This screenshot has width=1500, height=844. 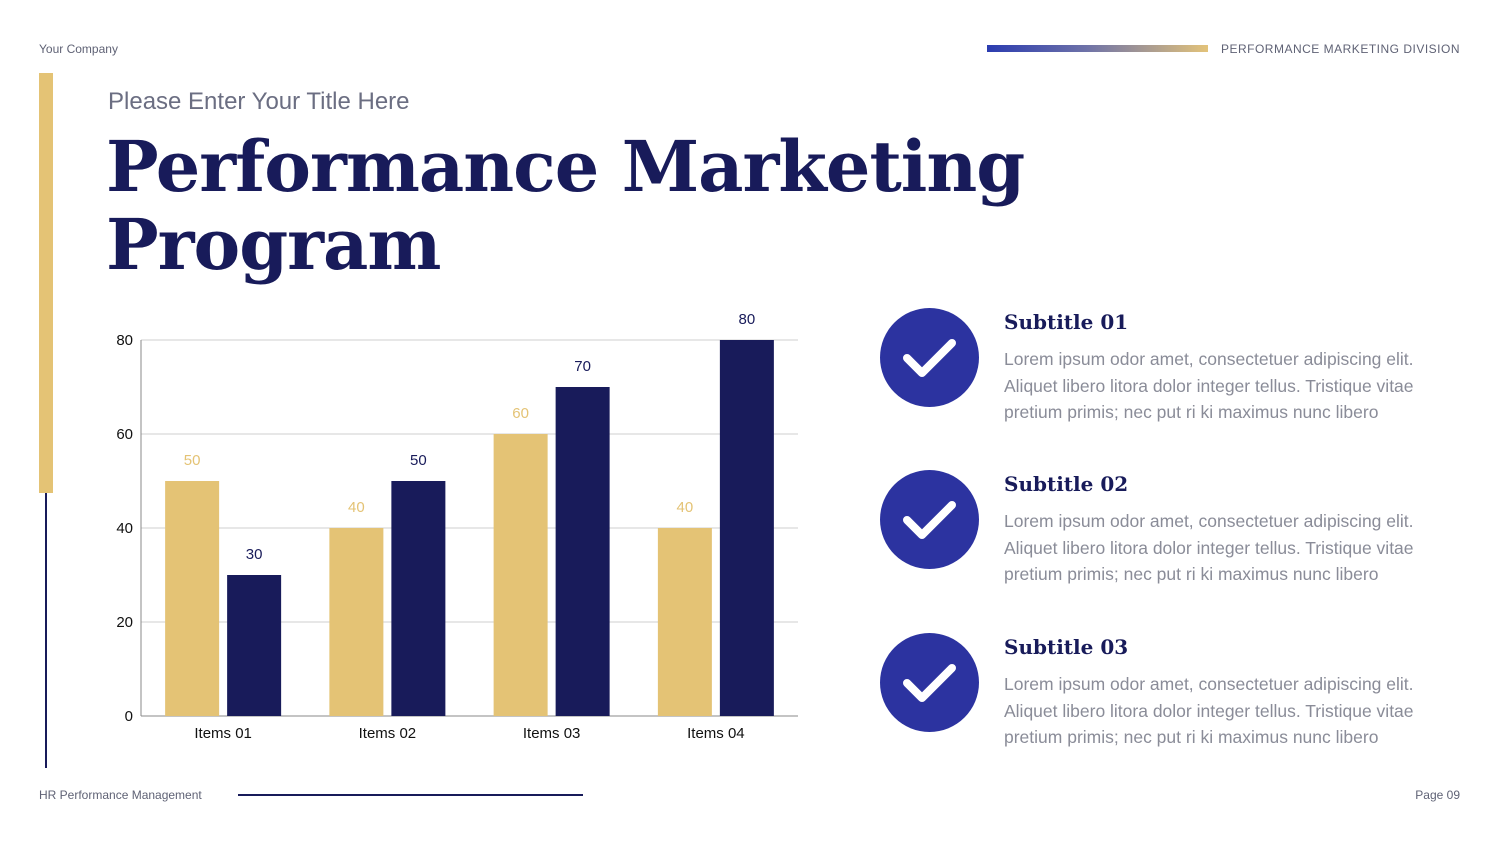 I want to click on company-name: Your Company, so click(x=78, y=49).